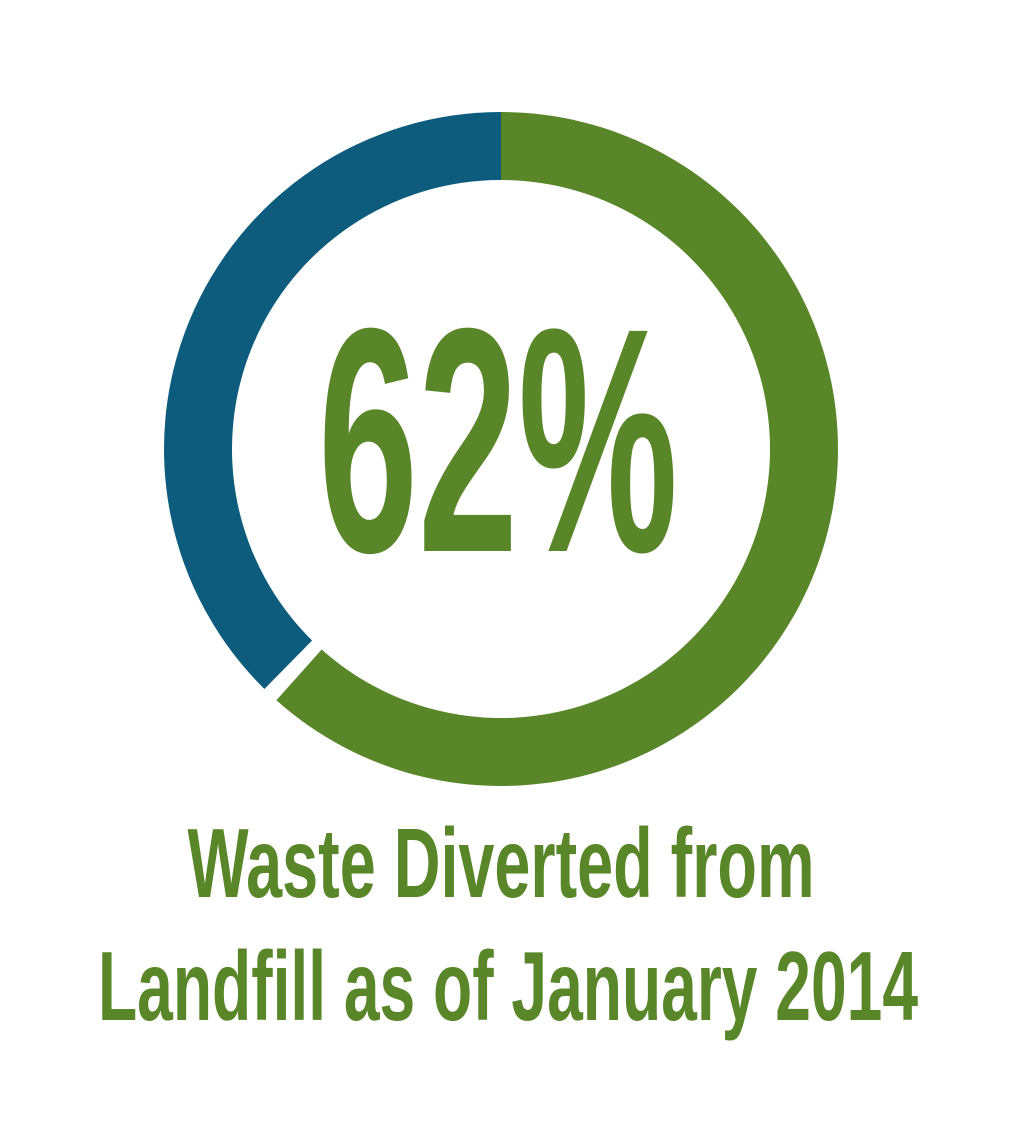 The width and height of the screenshot is (1024, 1128). I want to click on donut-center-percentage: 62%, so click(498, 440).